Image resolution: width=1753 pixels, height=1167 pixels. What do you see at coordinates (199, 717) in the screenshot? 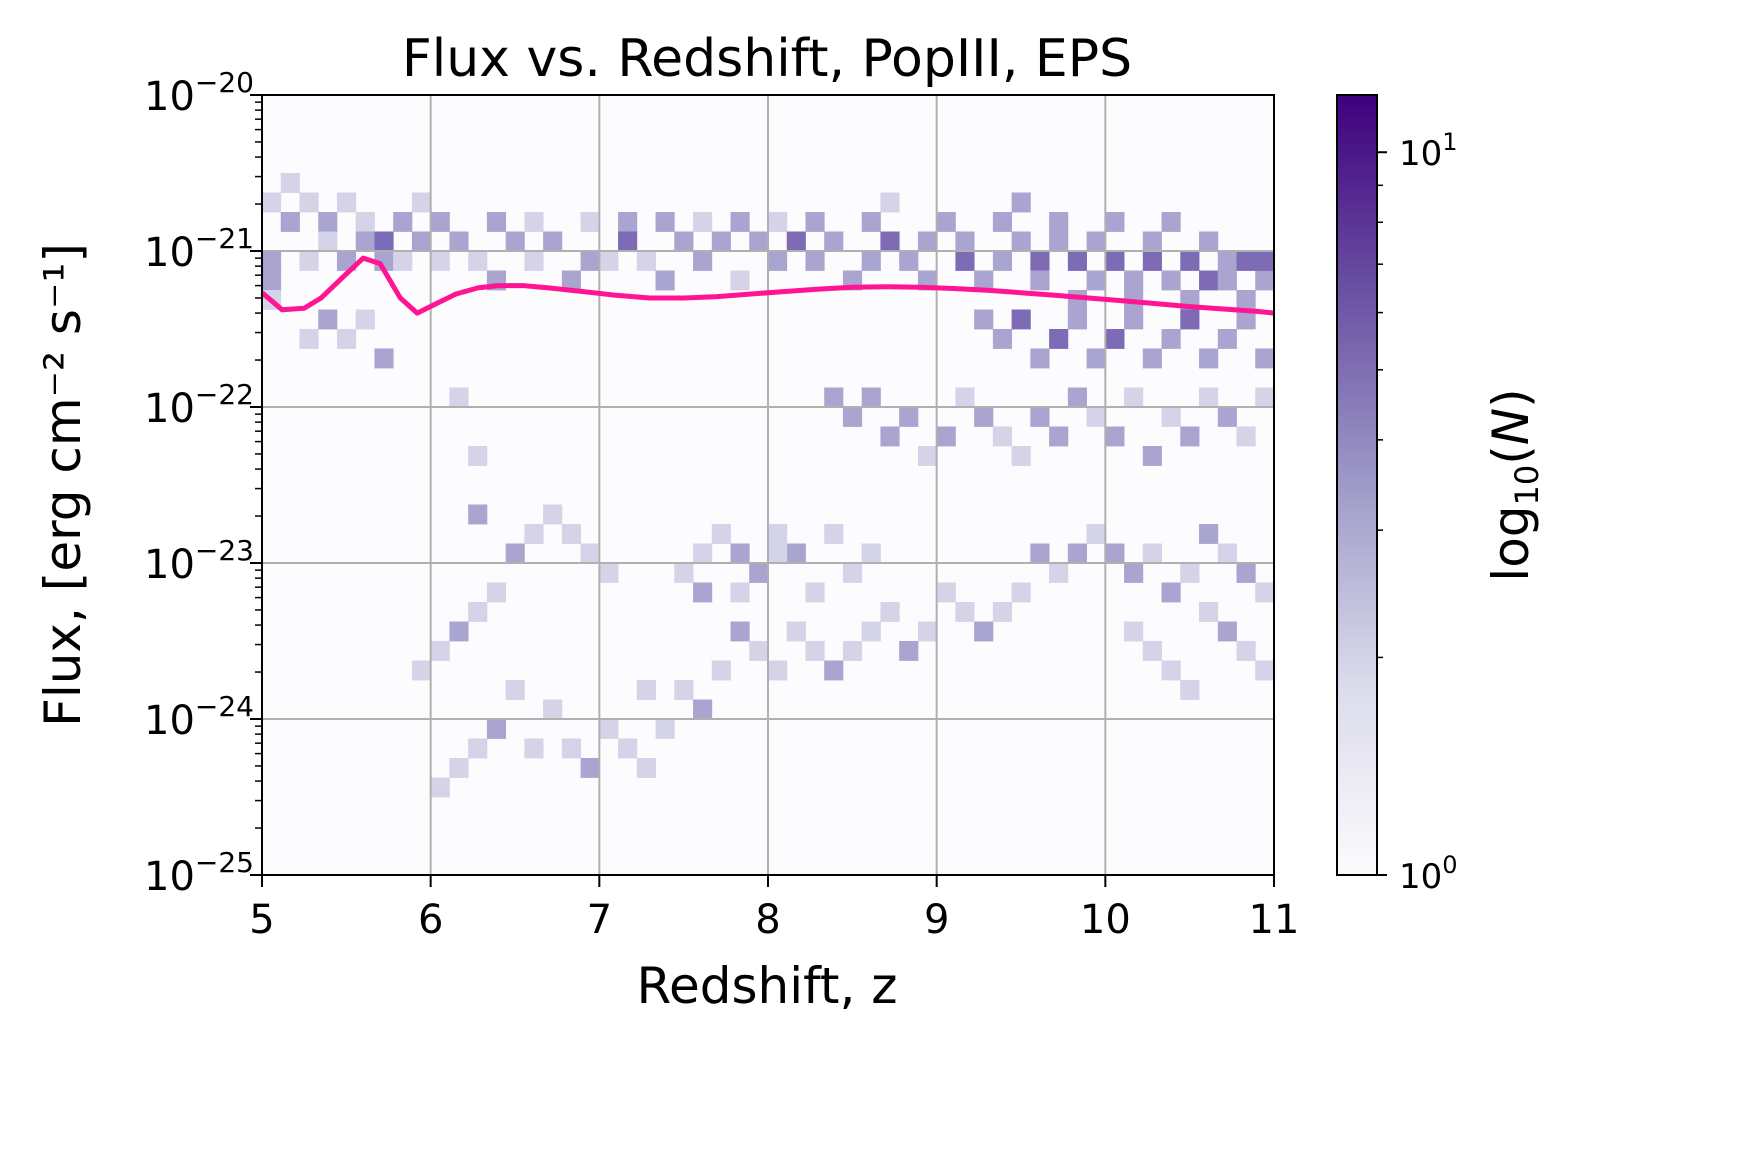
I see `y-tick-label: 10−24` at bounding box center [199, 717].